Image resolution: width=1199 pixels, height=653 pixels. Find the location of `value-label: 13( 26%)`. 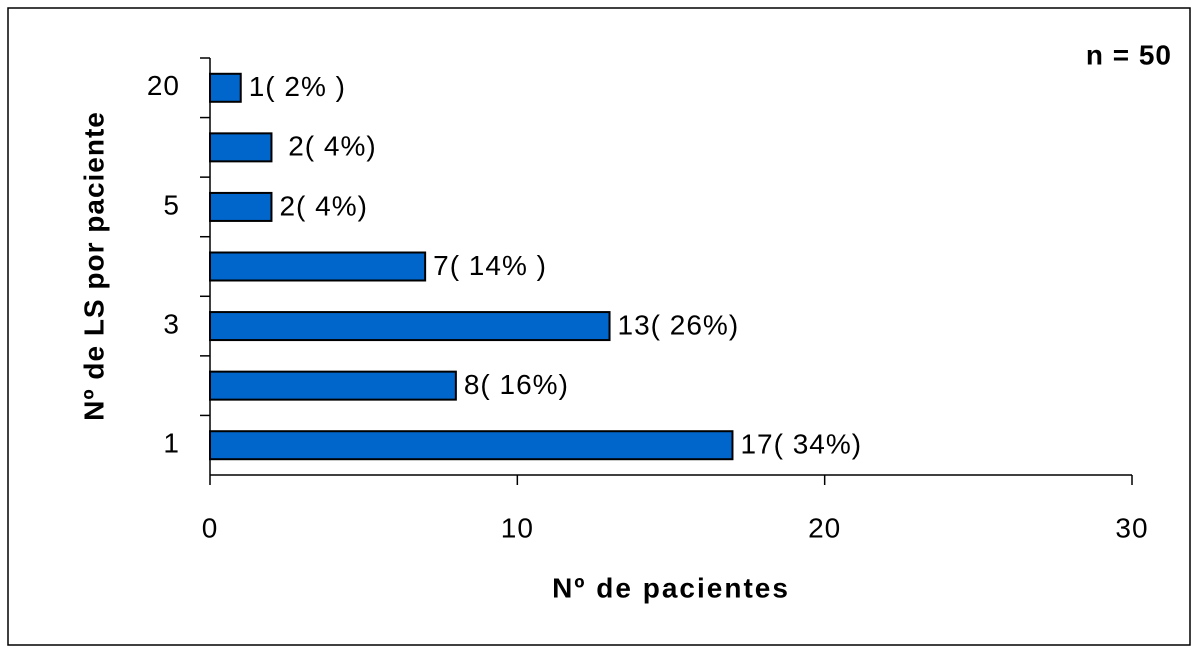

value-label: 13( 26%) is located at coordinates (679, 324).